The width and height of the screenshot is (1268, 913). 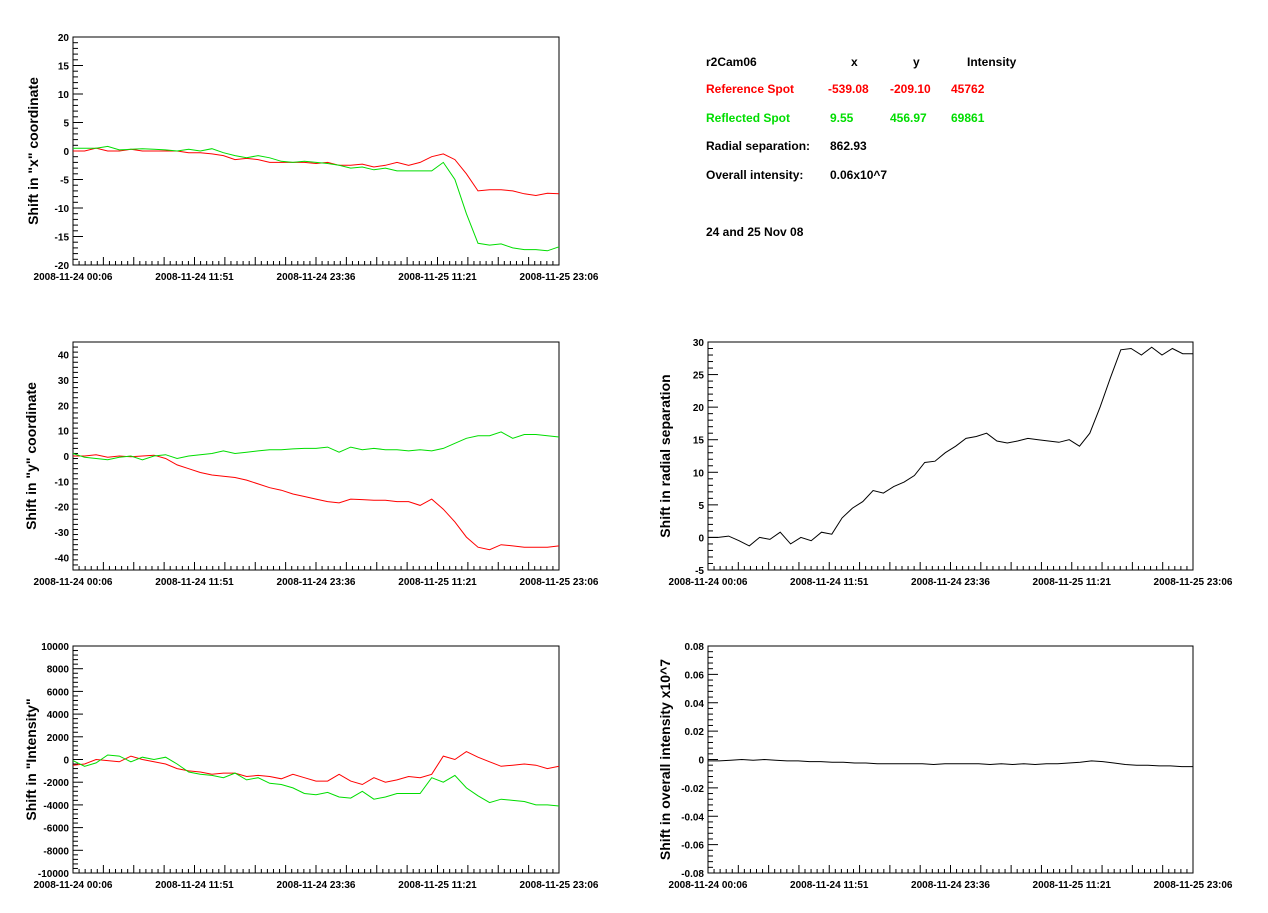 I want to click on reflected-spot-intensity: 69861, so click(x=968, y=118).